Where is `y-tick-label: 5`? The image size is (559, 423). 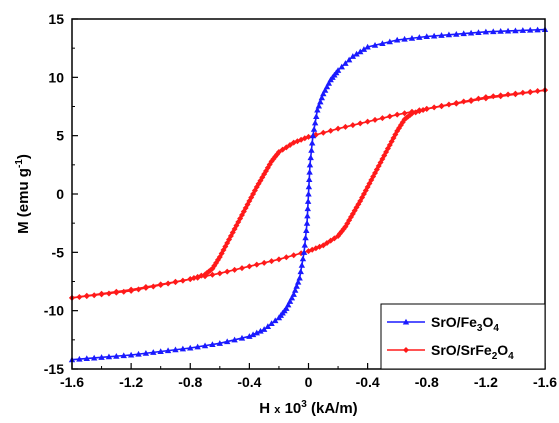
y-tick-label: 5 is located at coordinates (60, 136).